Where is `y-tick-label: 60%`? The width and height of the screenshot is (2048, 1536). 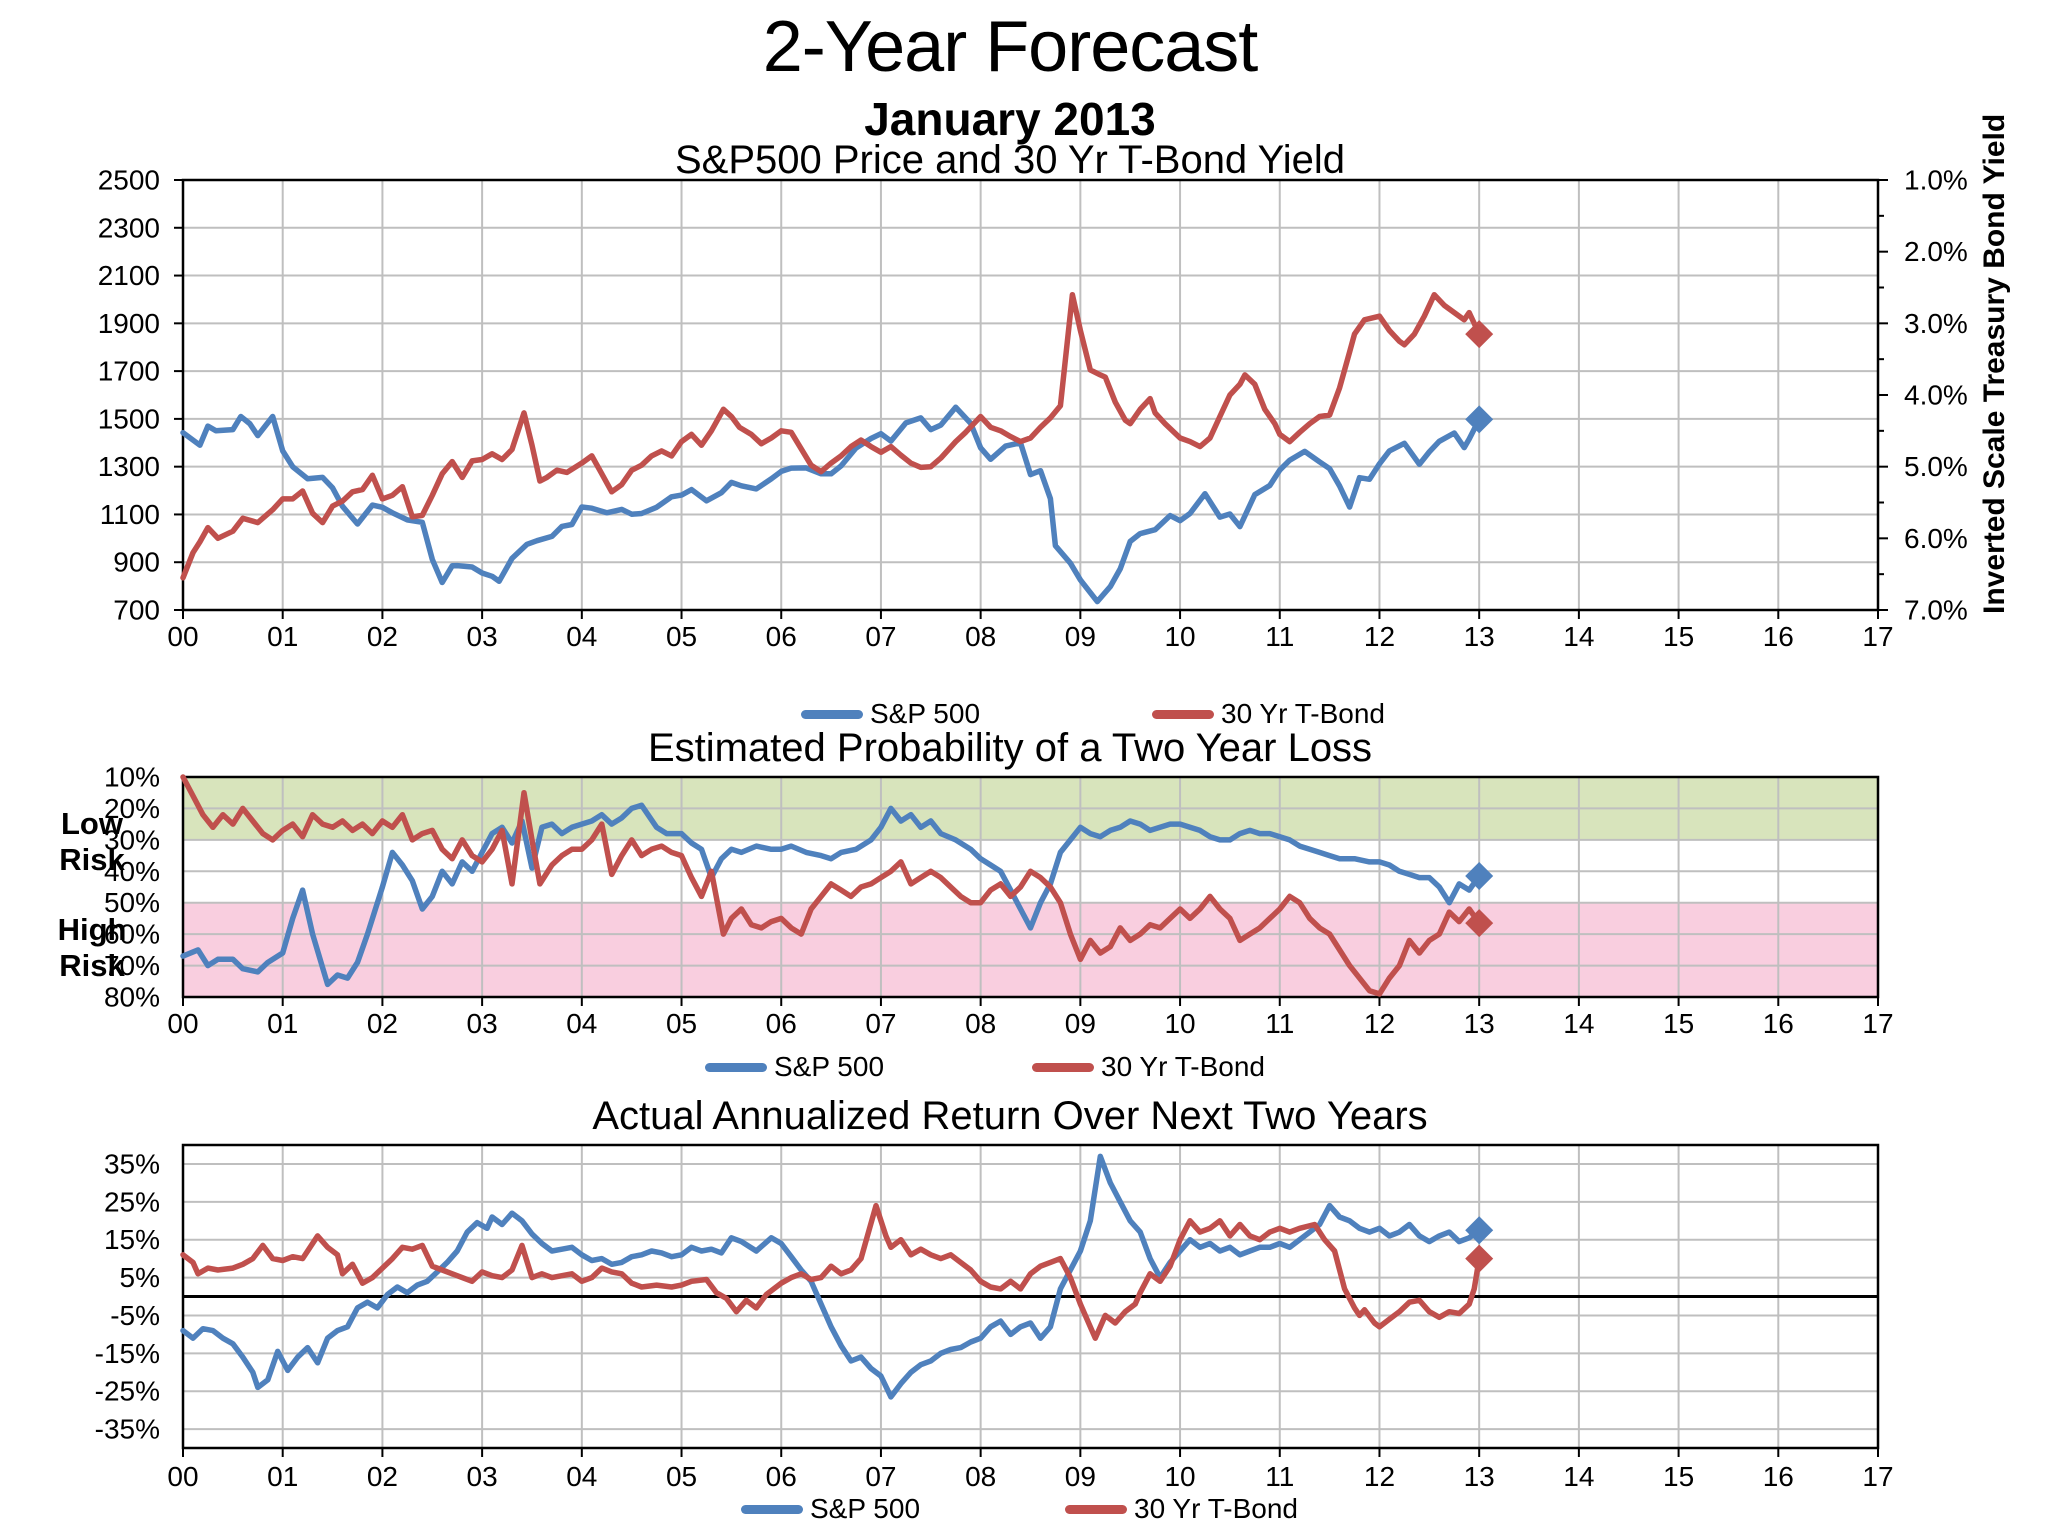
y-tick-label: 60% is located at coordinates (132, 934).